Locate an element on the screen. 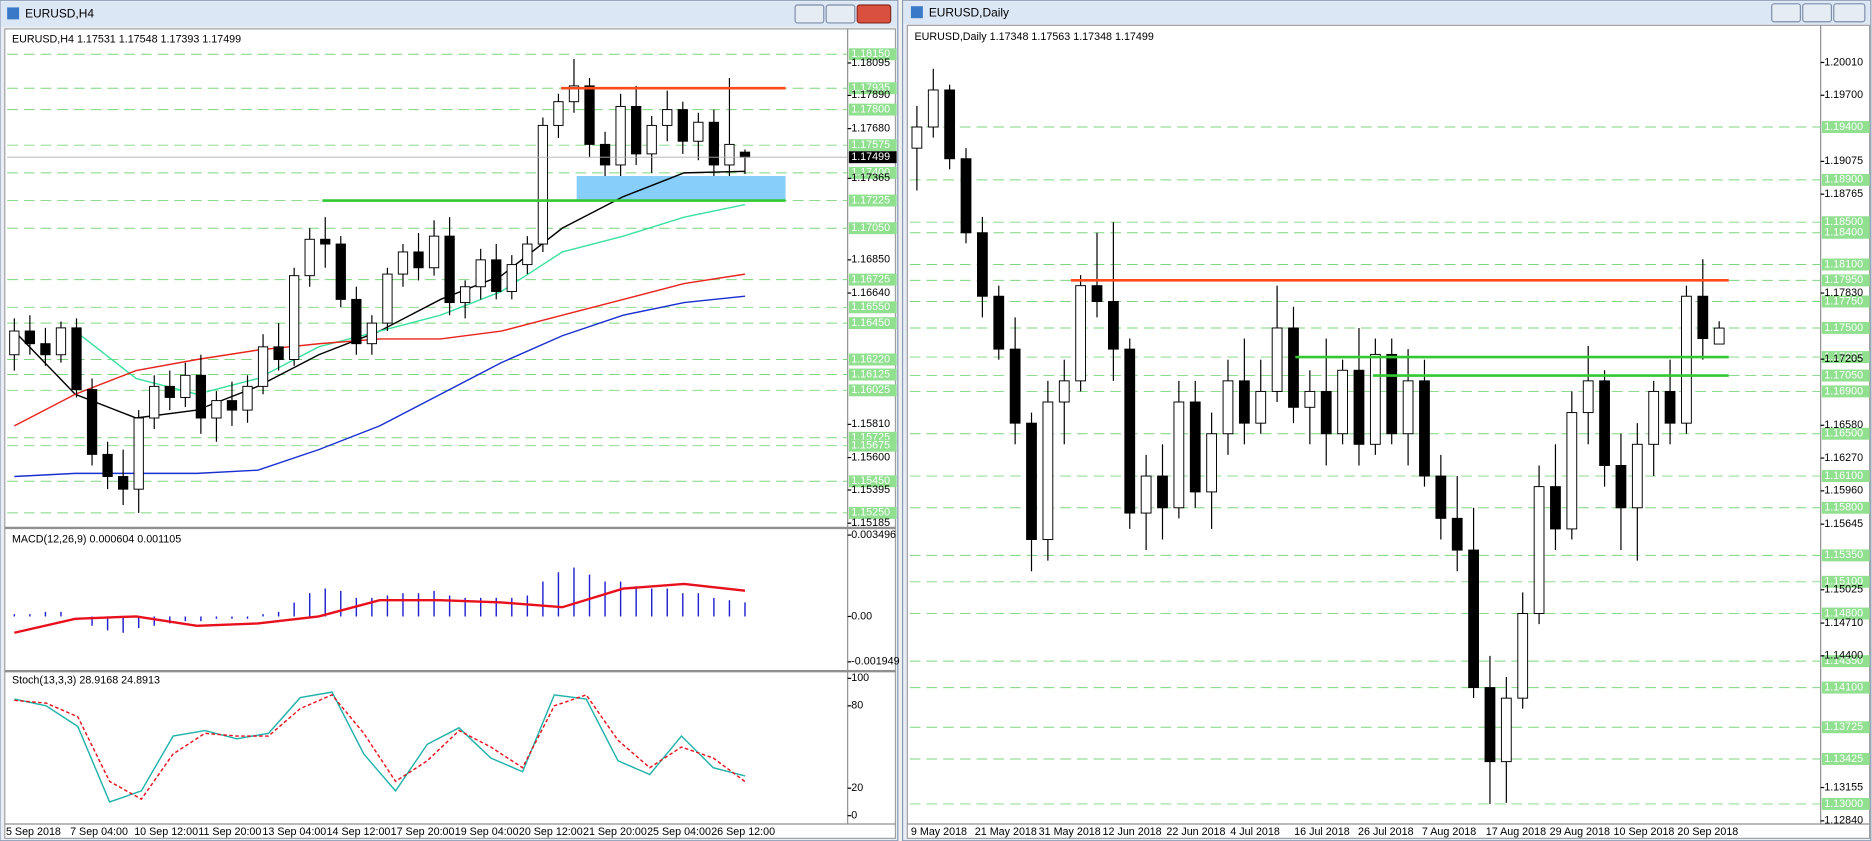 This screenshot has width=1872, height=841. level-label: 1.16500 is located at coordinates (1843, 434).